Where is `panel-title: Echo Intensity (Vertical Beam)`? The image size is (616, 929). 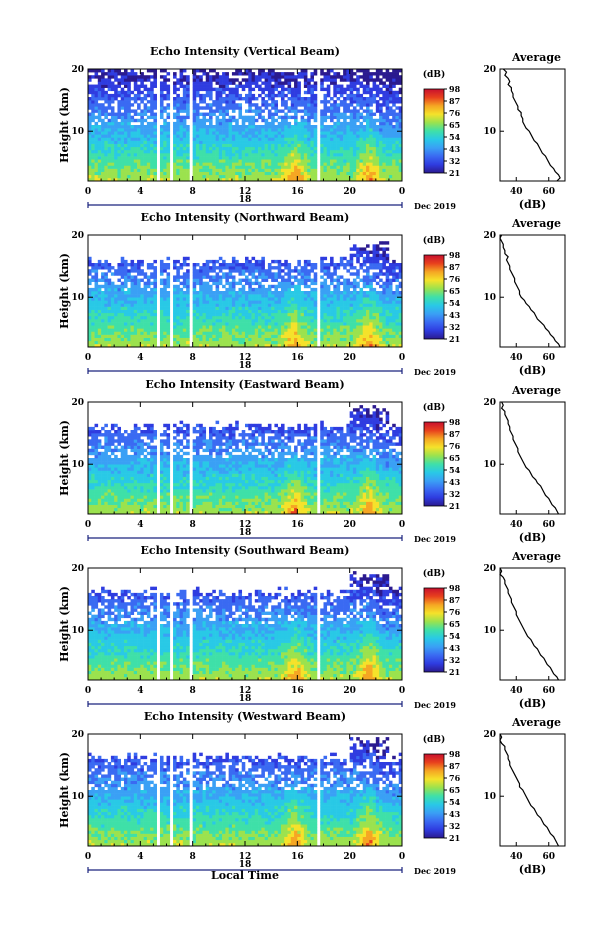
panel-title: Echo Intensity (Vertical Beam) is located at coordinates (245, 51).